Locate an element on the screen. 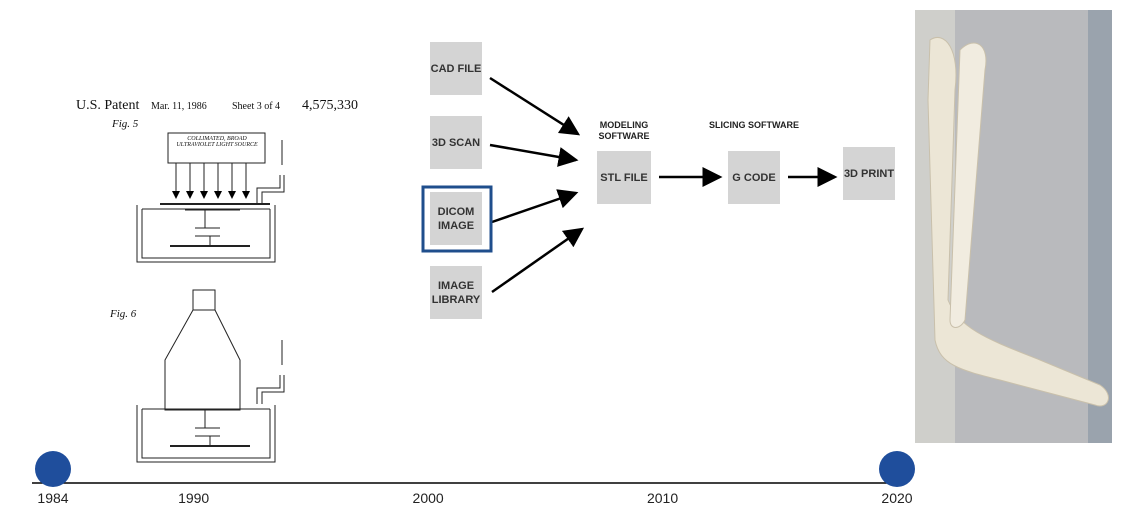  figure-label: Fig. 5 is located at coordinates (125, 124).